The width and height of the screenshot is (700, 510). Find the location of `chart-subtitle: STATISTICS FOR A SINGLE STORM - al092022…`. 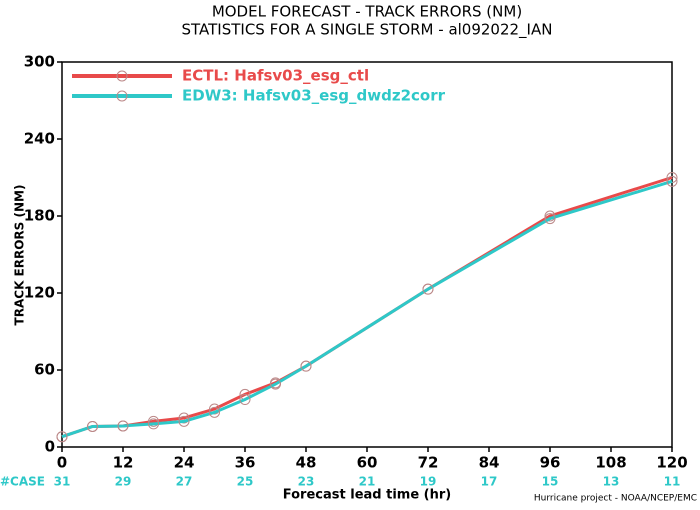

chart-subtitle: STATISTICS FOR A SINGLE STORM - al092022… is located at coordinates (367, 30).